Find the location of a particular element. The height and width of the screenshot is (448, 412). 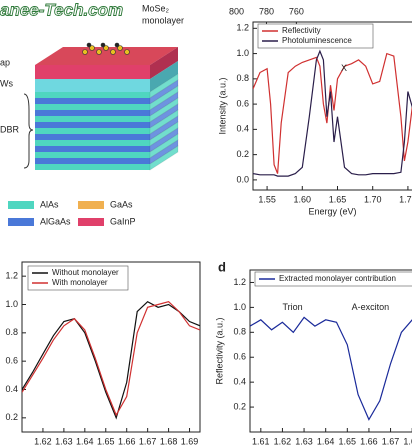

legend-label: Photoluminescence is located at coordinates (317, 40).